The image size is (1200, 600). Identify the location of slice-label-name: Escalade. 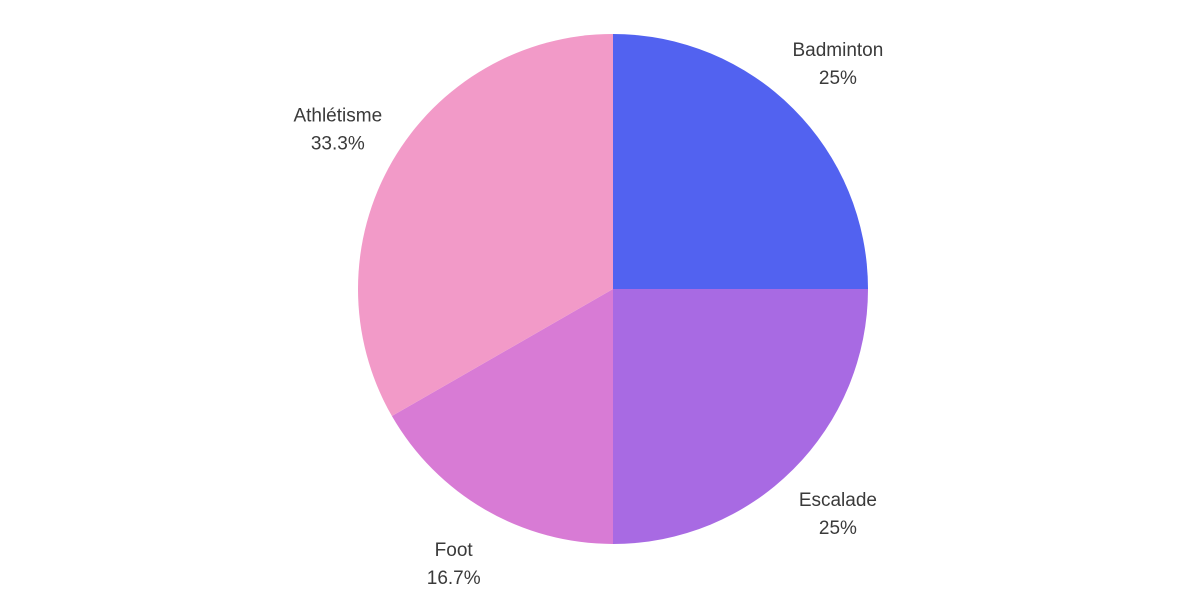
(838, 500).